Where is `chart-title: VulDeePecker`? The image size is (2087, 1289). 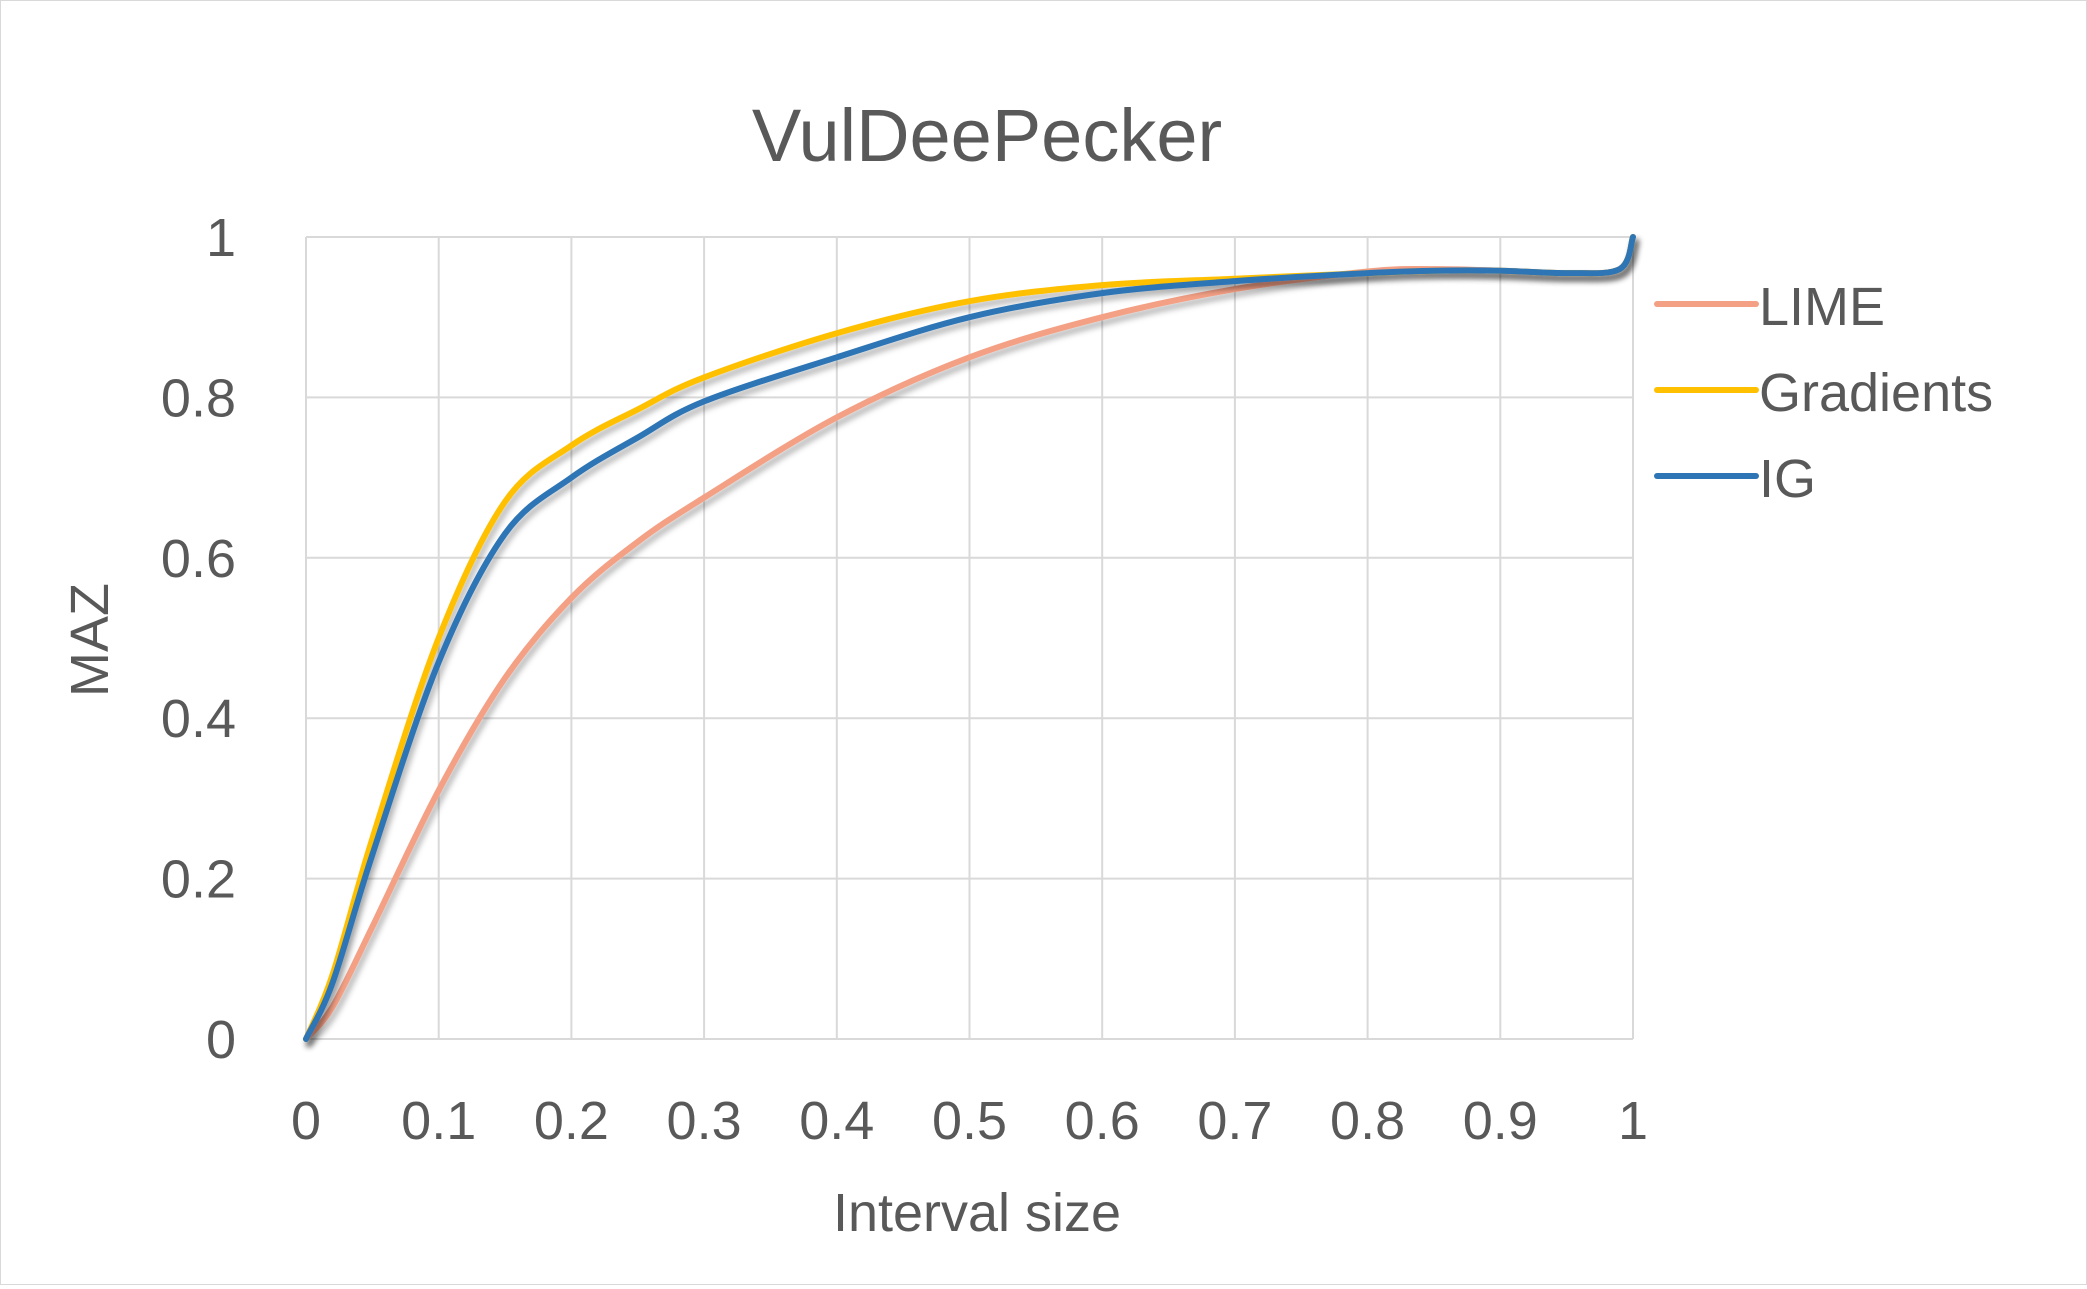
chart-title: VulDeePecker is located at coordinates (987, 135).